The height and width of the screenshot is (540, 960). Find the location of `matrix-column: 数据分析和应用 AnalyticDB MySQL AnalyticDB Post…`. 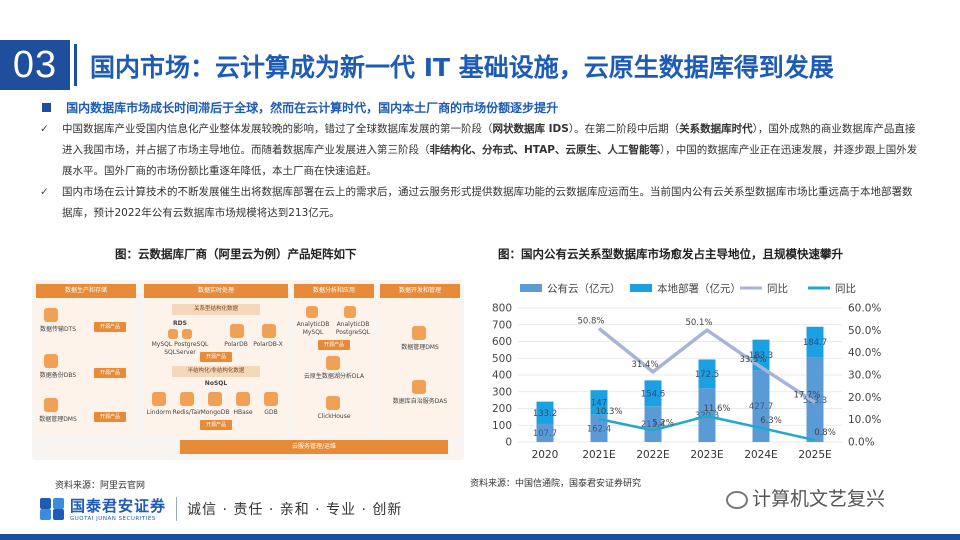

matrix-column: 数据分析和应用 AnalyticDB MySQL AnalyticDB Post… is located at coordinates (334, 359).